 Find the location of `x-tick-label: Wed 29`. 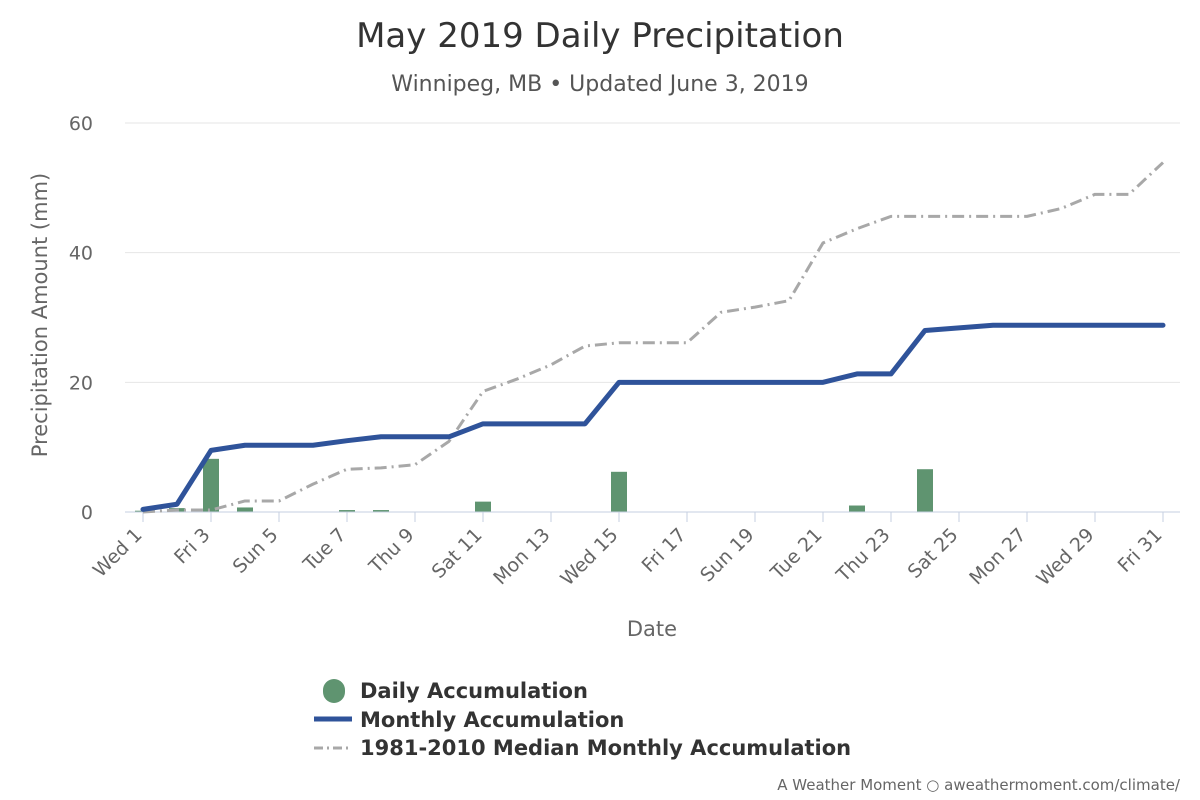

x-tick-label: Wed 29 is located at coordinates (1065, 557).